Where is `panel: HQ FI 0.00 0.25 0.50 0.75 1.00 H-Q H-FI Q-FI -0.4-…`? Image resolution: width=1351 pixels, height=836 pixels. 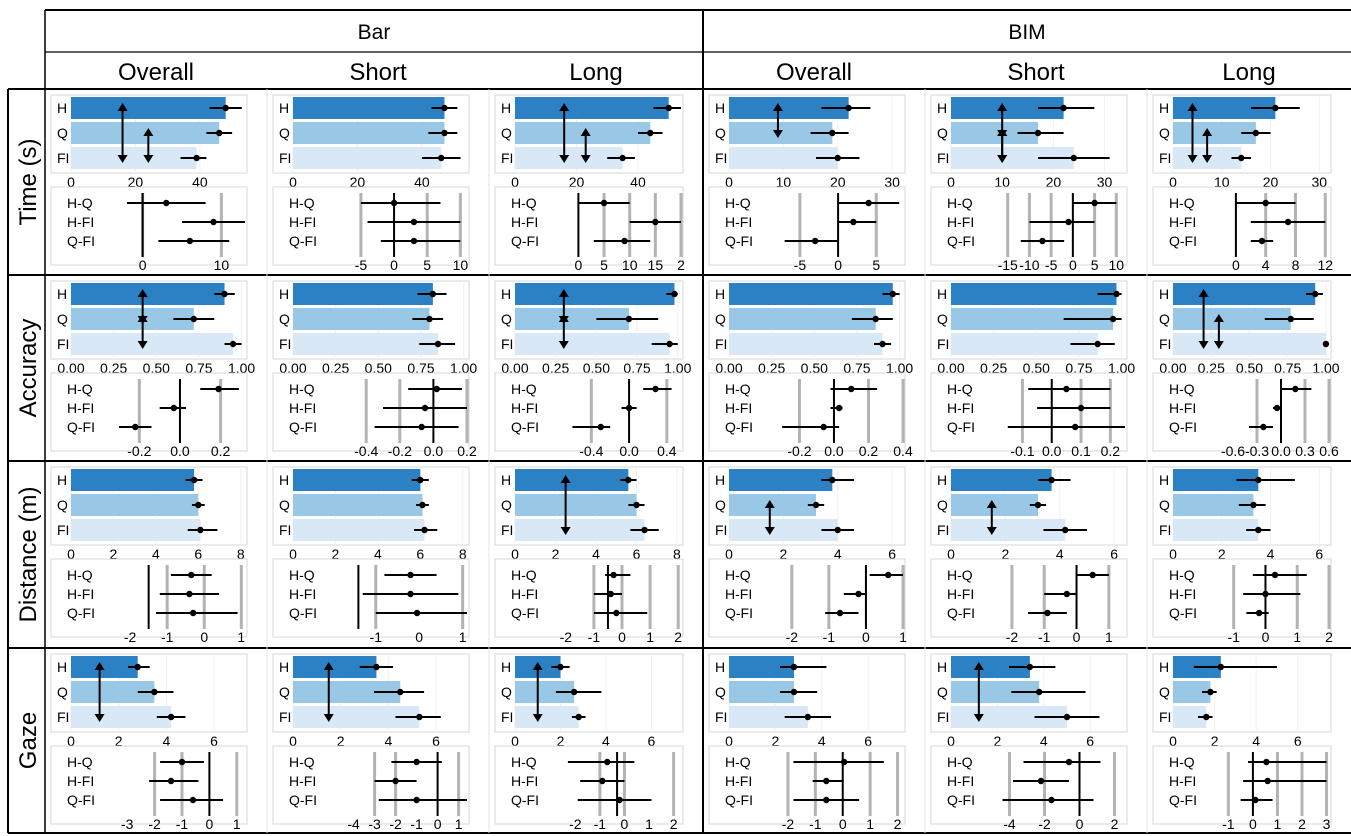
panel: HQ FI 0.00 0.25 0.50 0.75 1.00 H-Q H-FI Q-FI -0.4-… is located at coordinates (374, 369).